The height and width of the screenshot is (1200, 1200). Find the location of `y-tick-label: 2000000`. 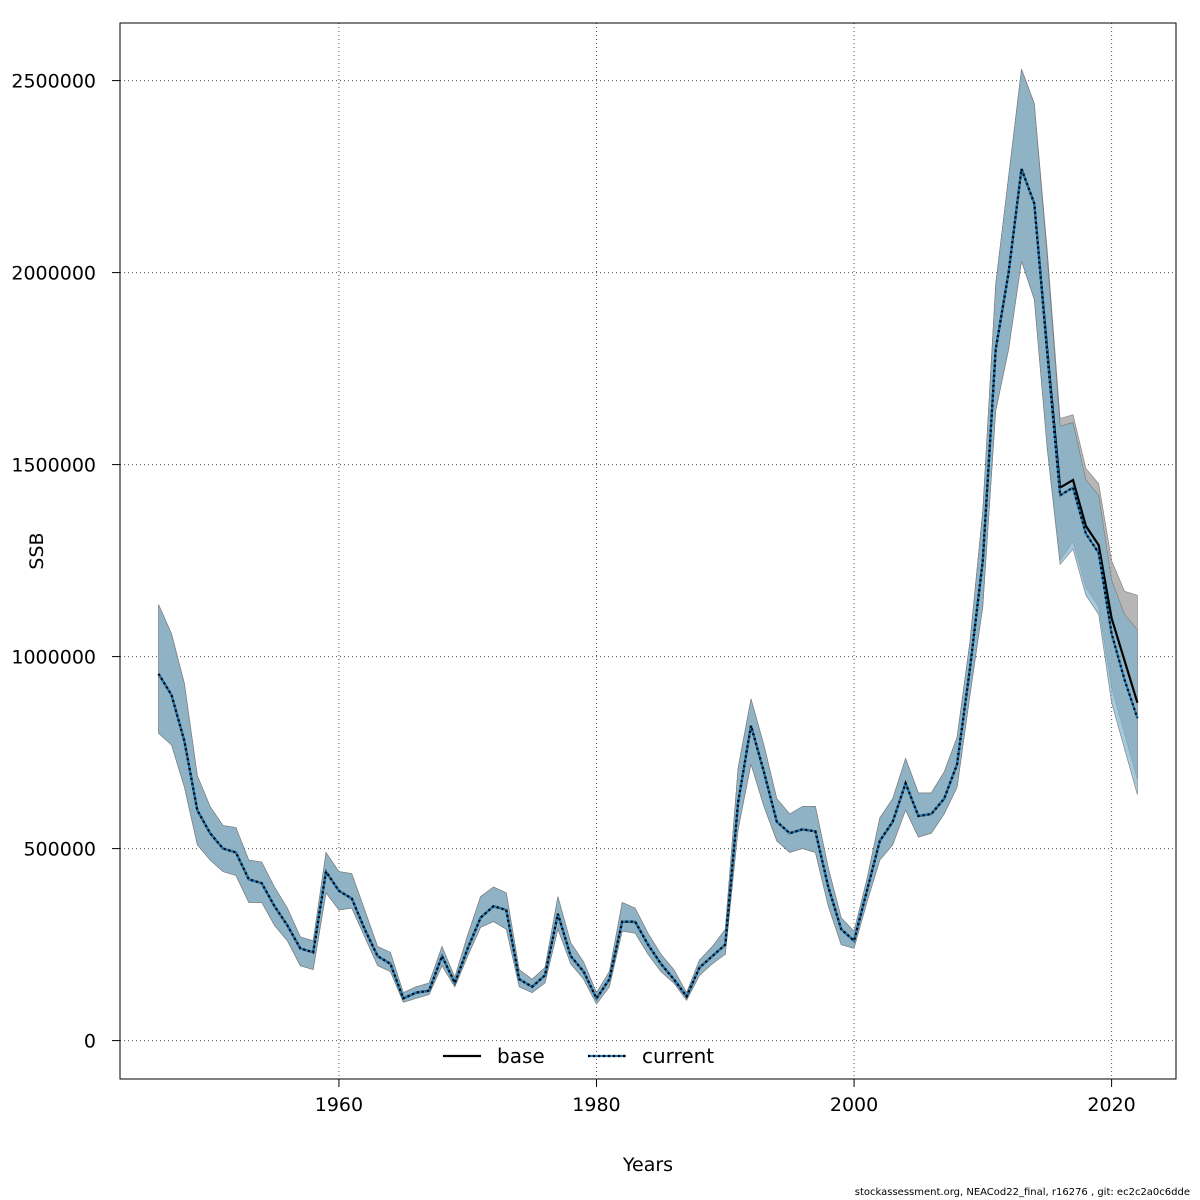

y-tick-label: 2000000 is located at coordinates (53, 274).